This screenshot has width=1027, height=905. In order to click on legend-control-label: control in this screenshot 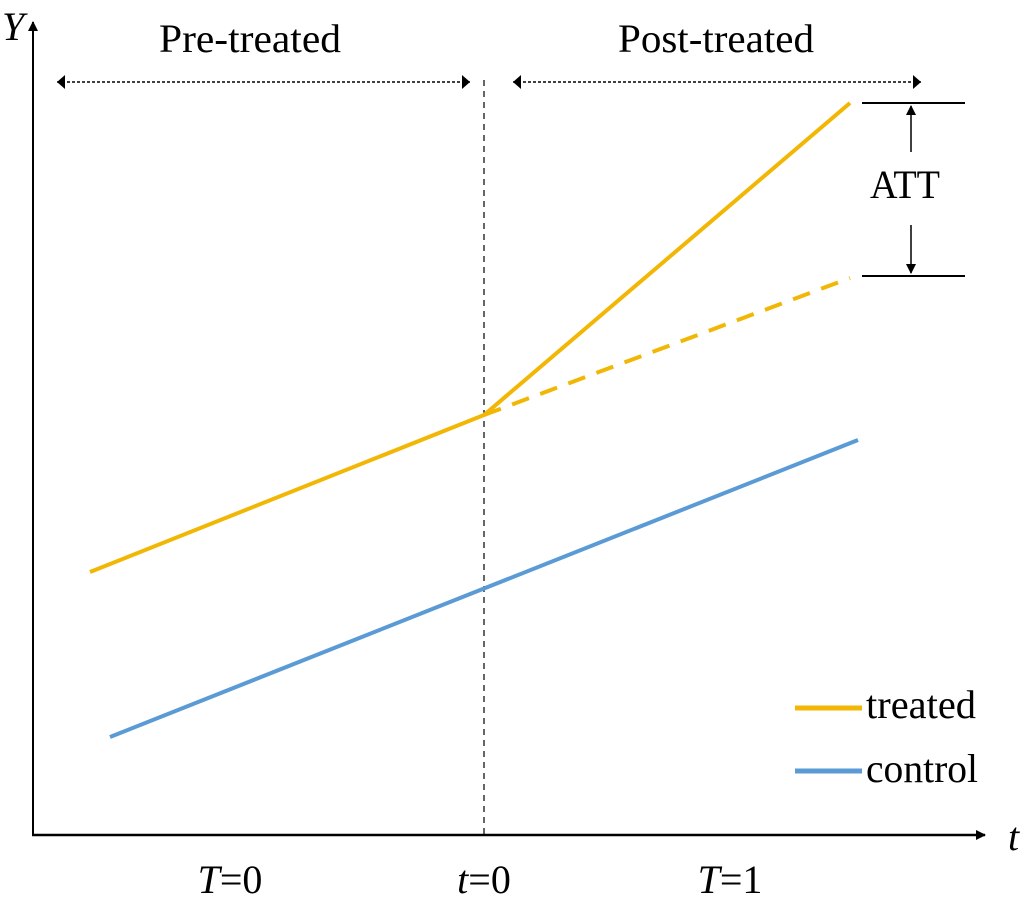, I will do `click(922, 768)`.